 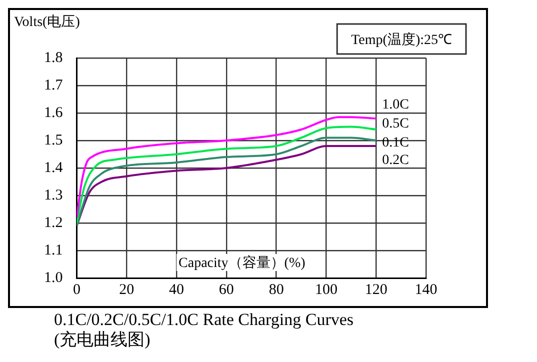 What do you see at coordinates (54, 112) in the screenshot?
I see `y-tick-label: 1.6` at bounding box center [54, 112].